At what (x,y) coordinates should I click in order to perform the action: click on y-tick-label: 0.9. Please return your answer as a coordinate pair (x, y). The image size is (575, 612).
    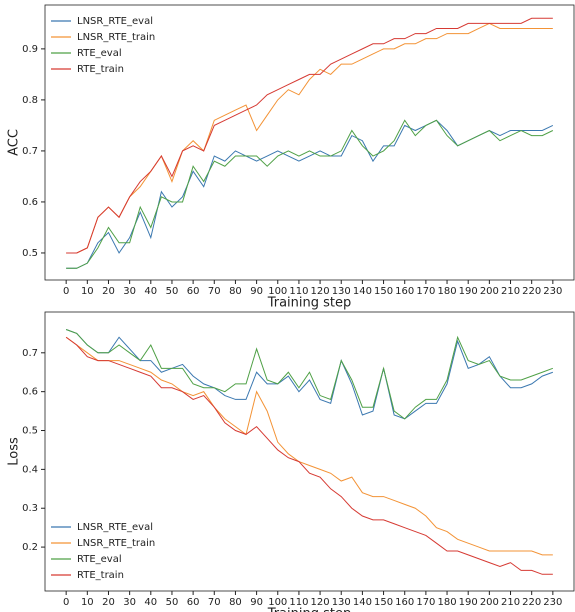
    Looking at the image, I should click on (30, 49).